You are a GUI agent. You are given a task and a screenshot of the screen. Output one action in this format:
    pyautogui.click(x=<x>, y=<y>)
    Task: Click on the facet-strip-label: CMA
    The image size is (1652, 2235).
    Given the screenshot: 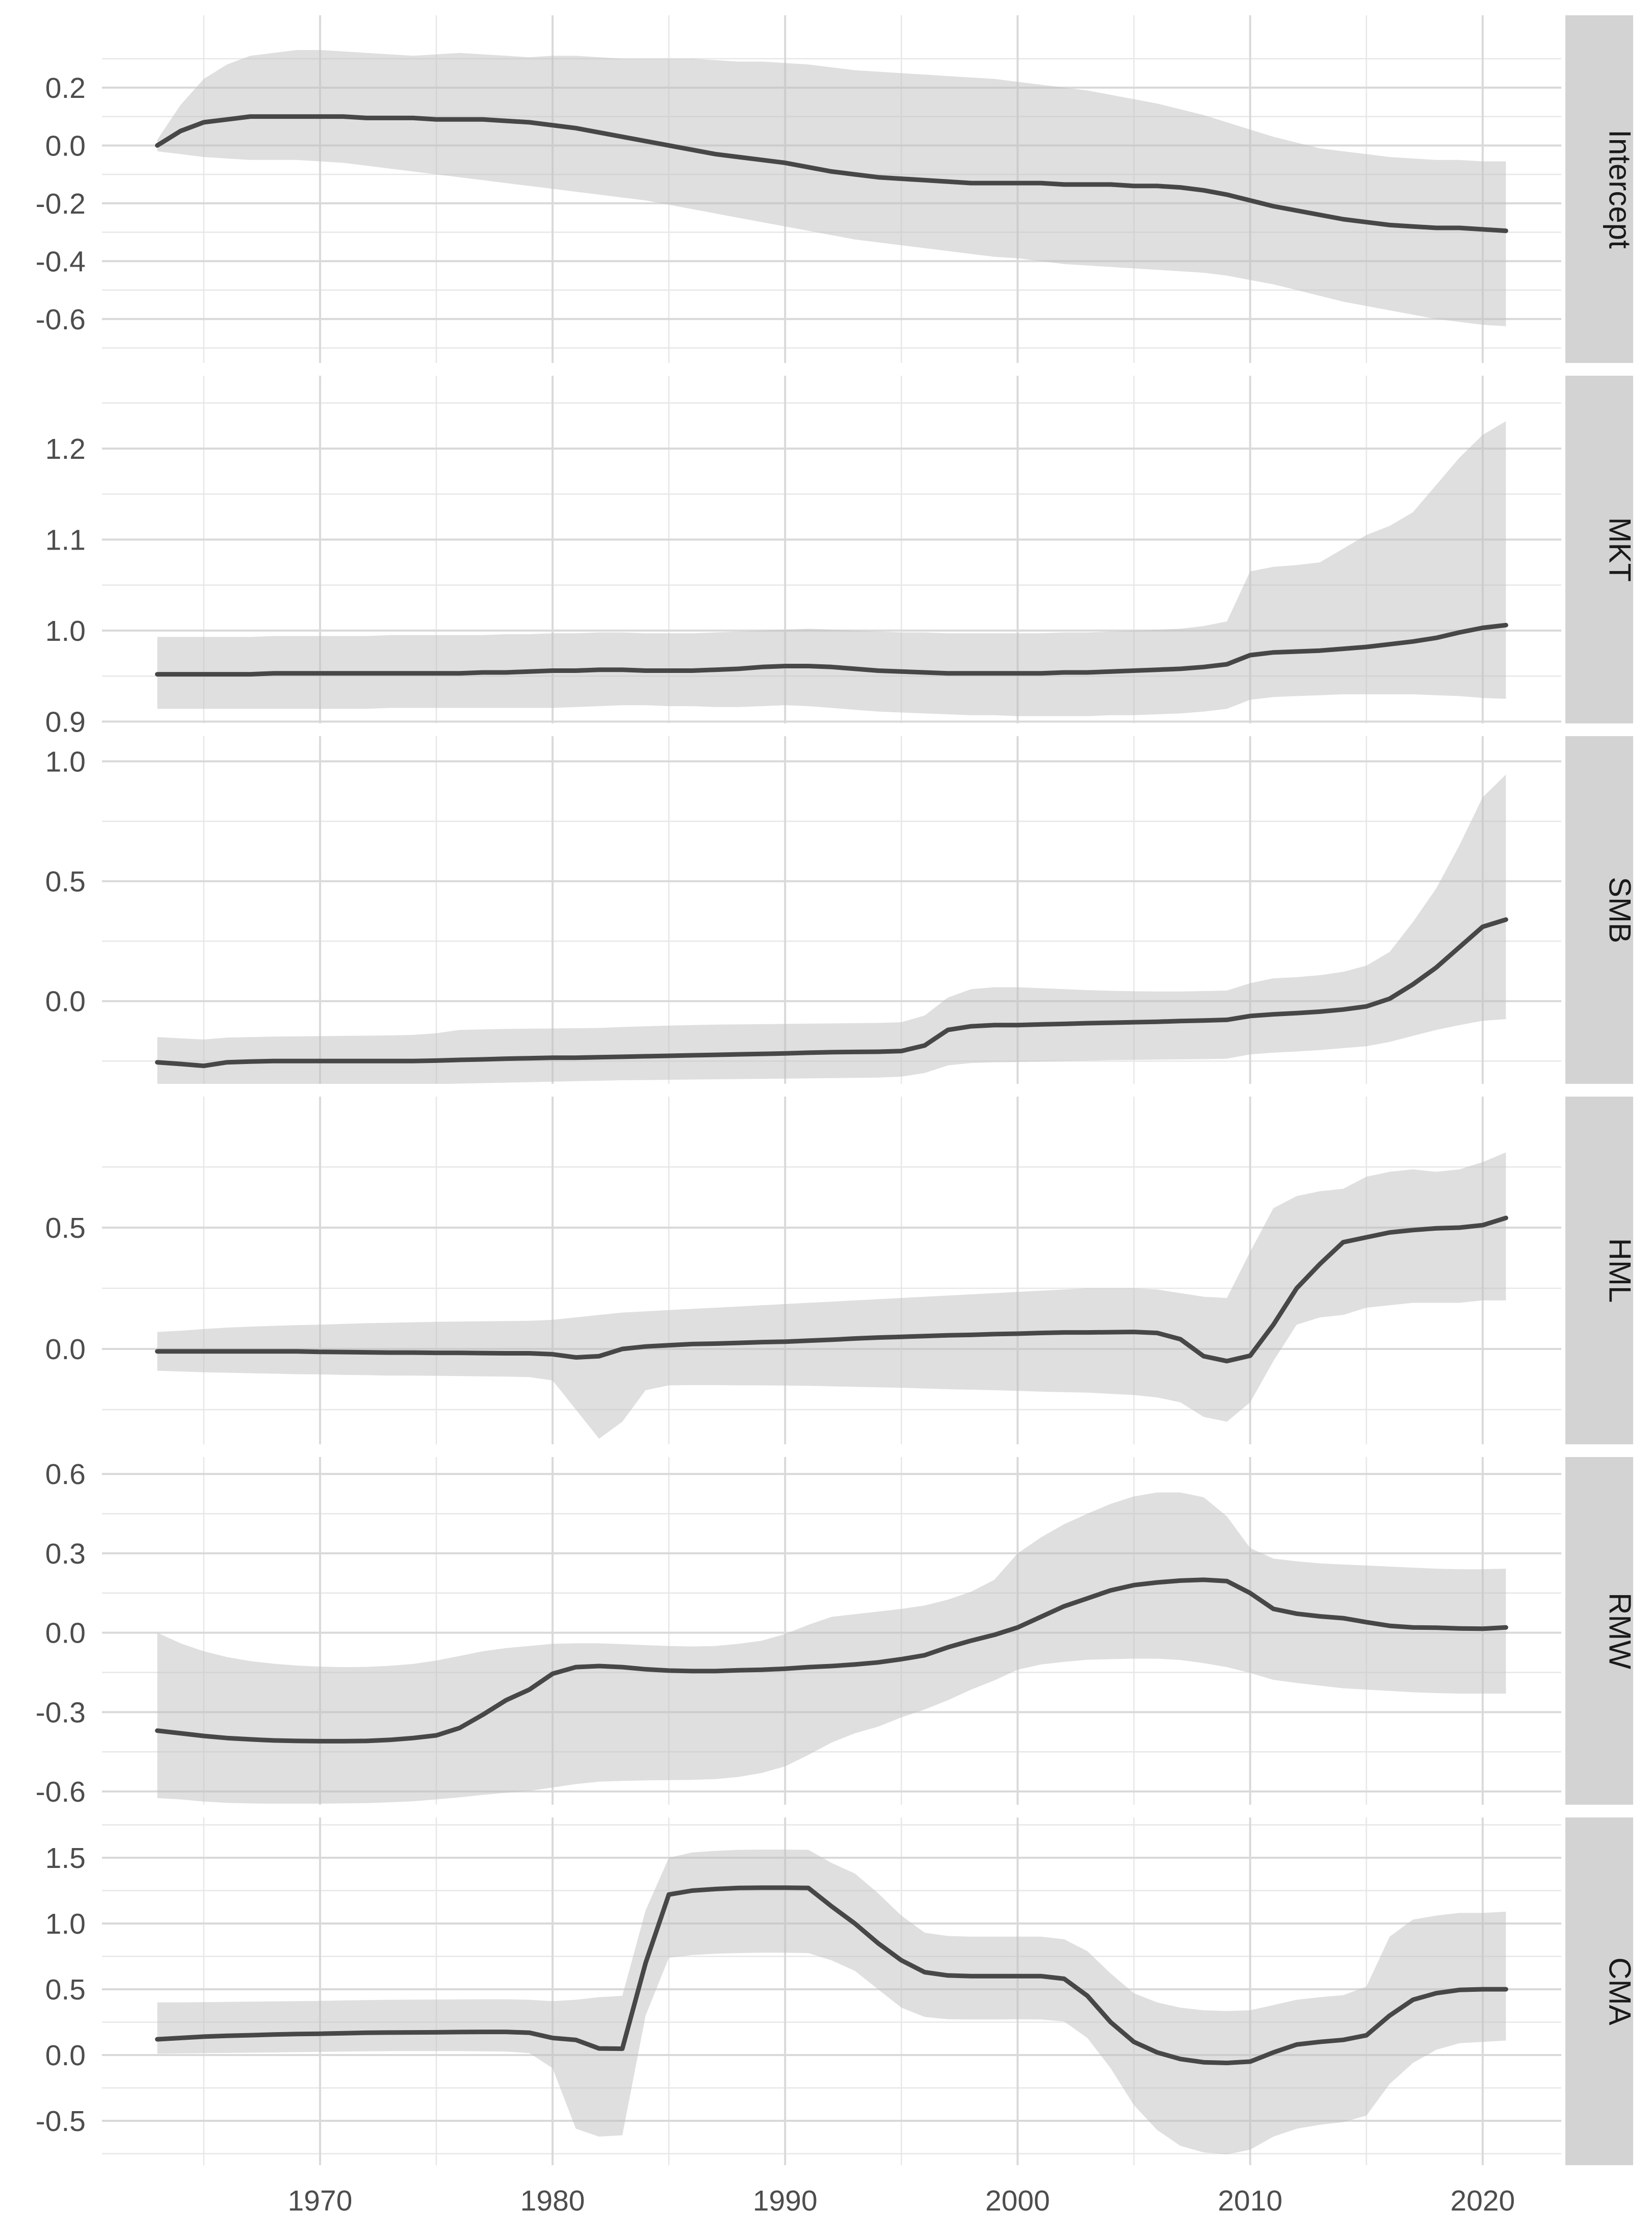 What is the action you would take?
    pyautogui.click(x=1620, y=1991)
    